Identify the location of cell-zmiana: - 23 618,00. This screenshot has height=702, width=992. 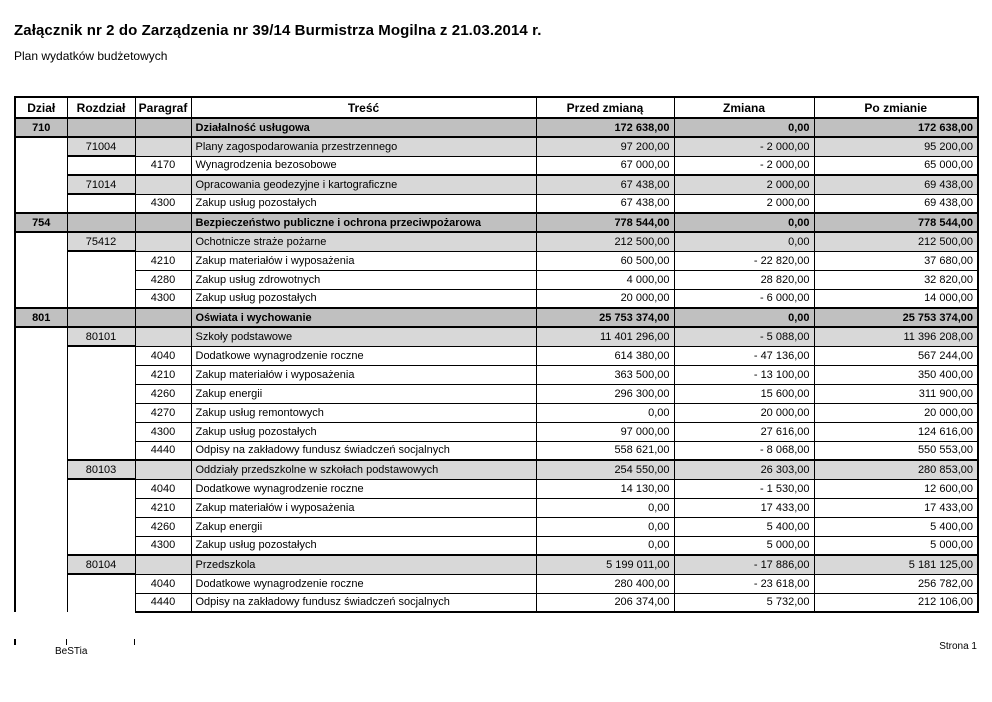
(744, 583).